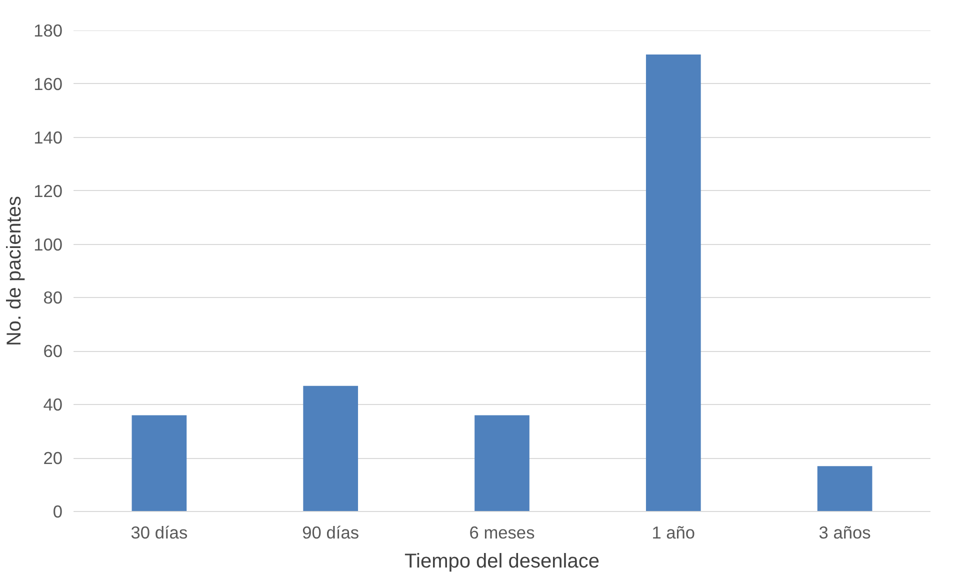 This screenshot has width=958, height=581. I want to click on y-tick-label: 120, so click(48, 190).